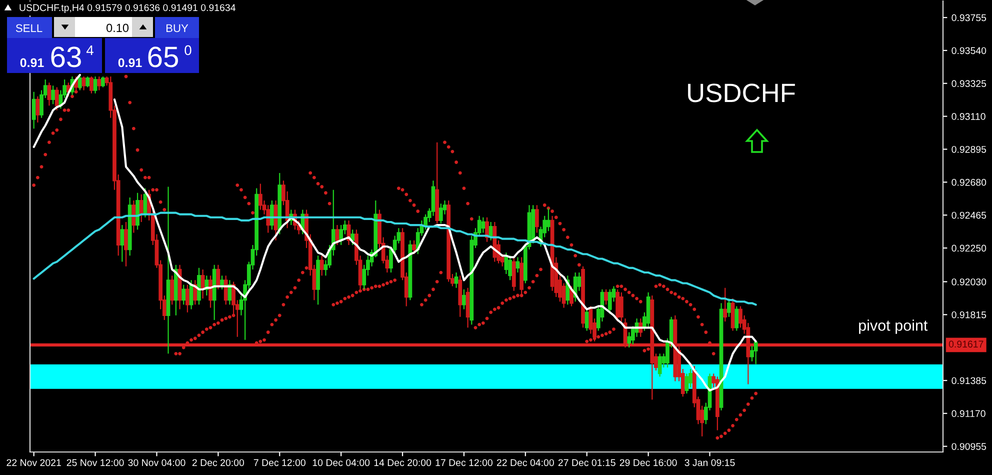 The image size is (992, 475). What do you see at coordinates (741, 93) in the screenshot?
I see `text: USDCHF` at bounding box center [741, 93].